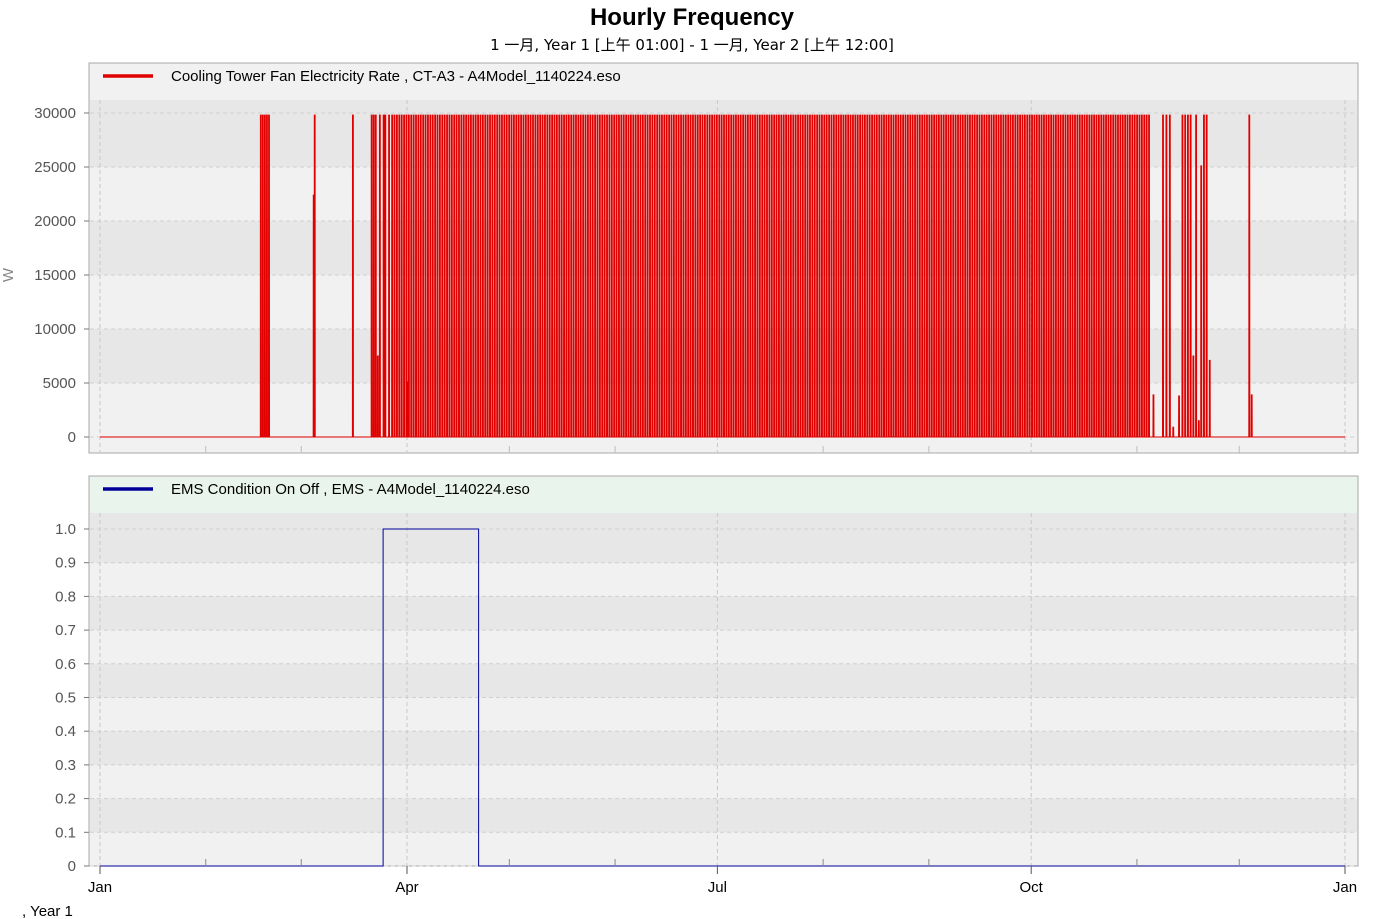 This screenshot has height=919, width=1385. What do you see at coordinates (65, 630) in the screenshot?
I see `y-tick-label: 0.7` at bounding box center [65, 630].